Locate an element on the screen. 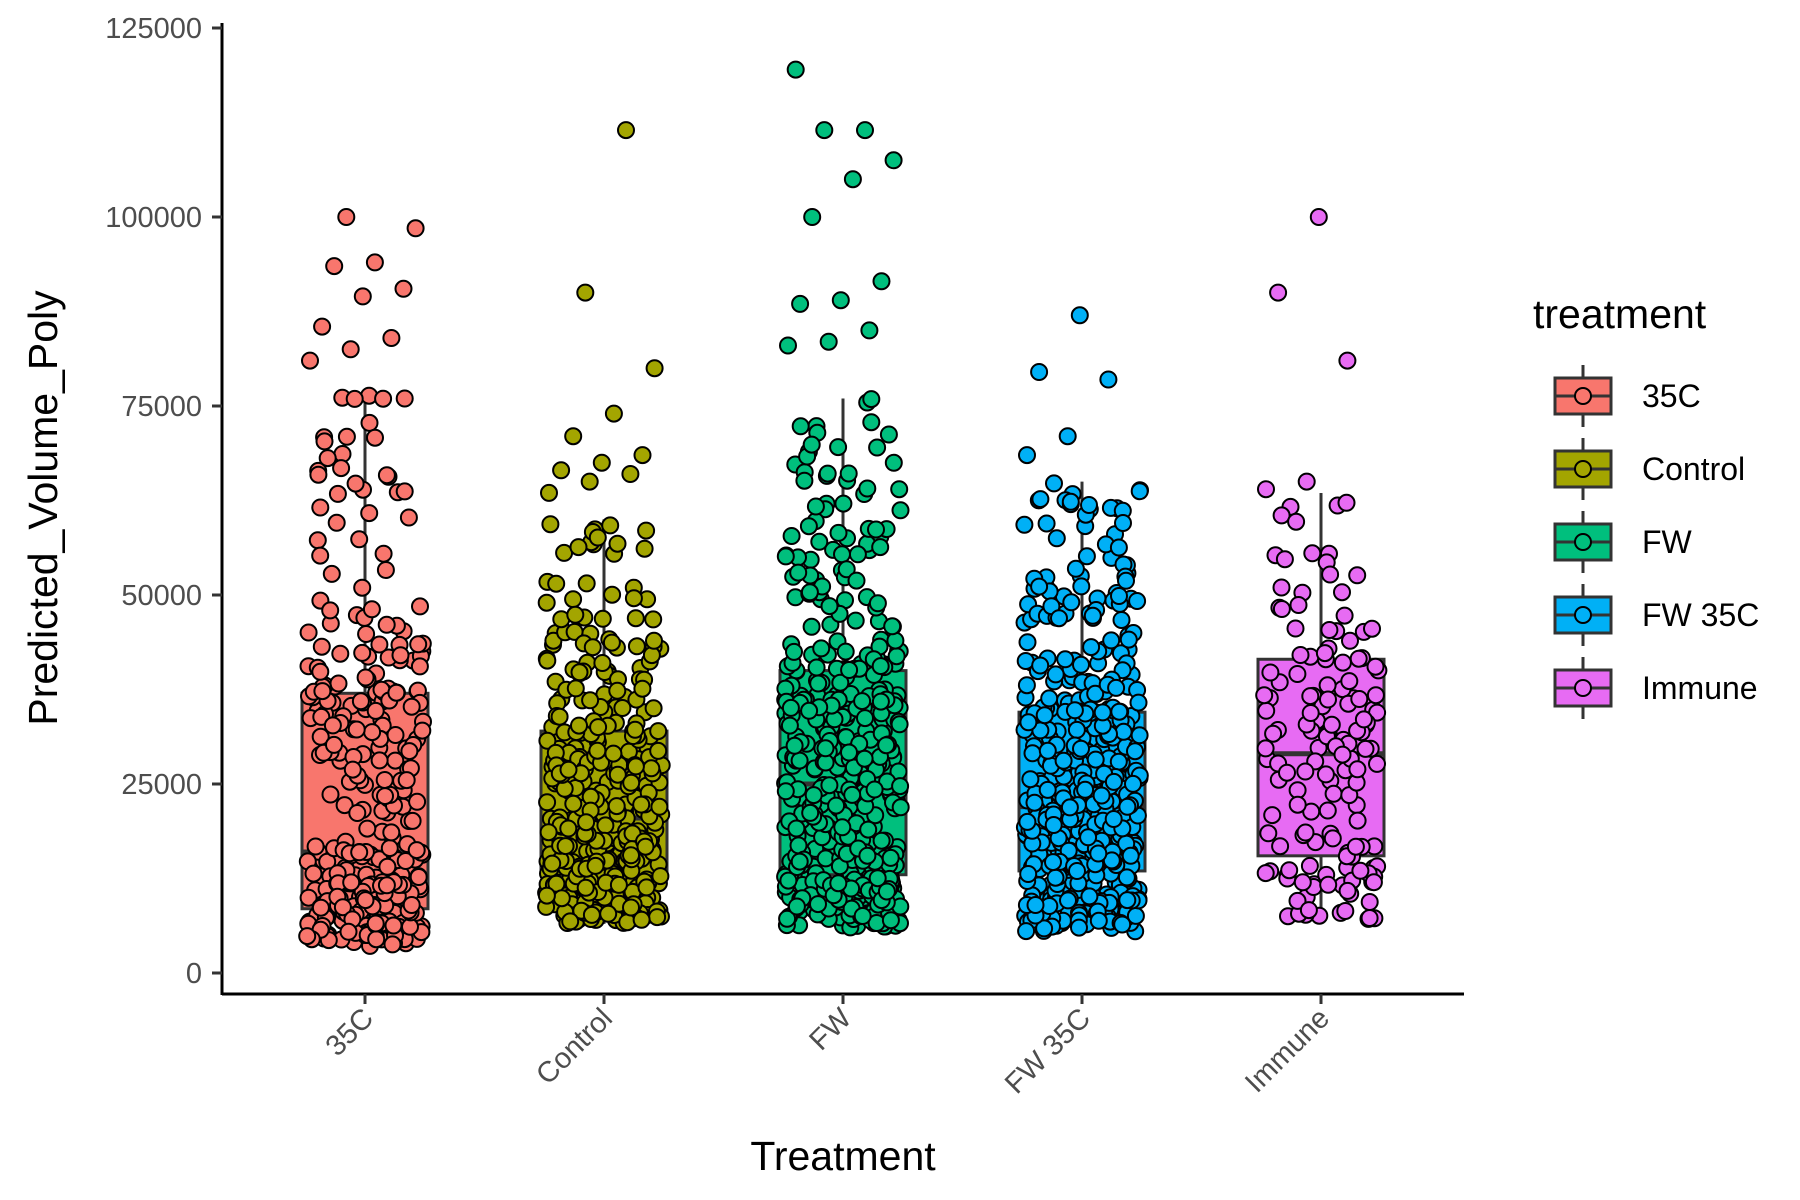  legend: treatment 35C Control FW FW 35C Immune is located at coordinates (1646, 505).